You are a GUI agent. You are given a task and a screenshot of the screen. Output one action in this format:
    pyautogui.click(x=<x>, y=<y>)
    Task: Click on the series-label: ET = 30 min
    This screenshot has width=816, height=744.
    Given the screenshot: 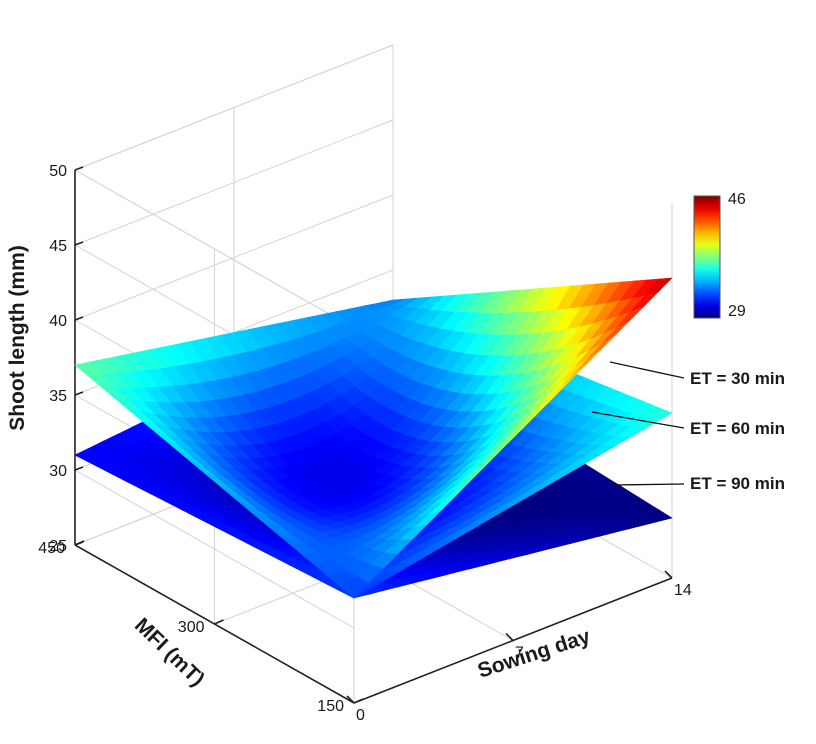 What is the action you would take?
    pyautogui.click(x=737, y=378)
    